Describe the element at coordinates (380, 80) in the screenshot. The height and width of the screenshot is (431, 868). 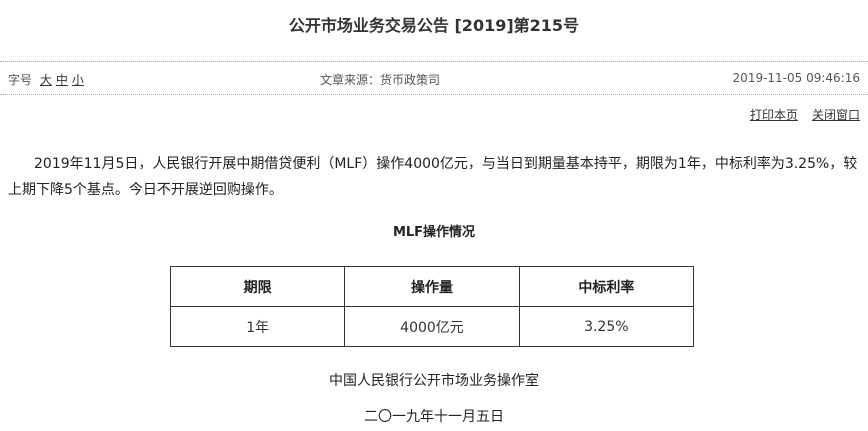
I see `source: 文章来源：货币政策司` at that location.